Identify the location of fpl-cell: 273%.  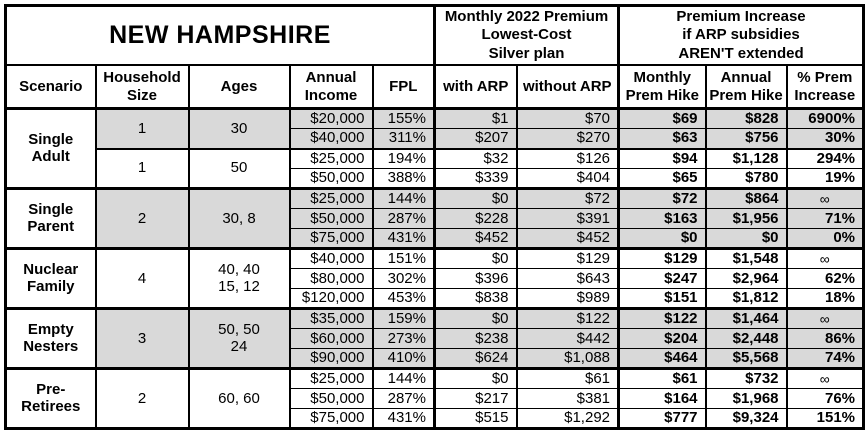
(403, 338).